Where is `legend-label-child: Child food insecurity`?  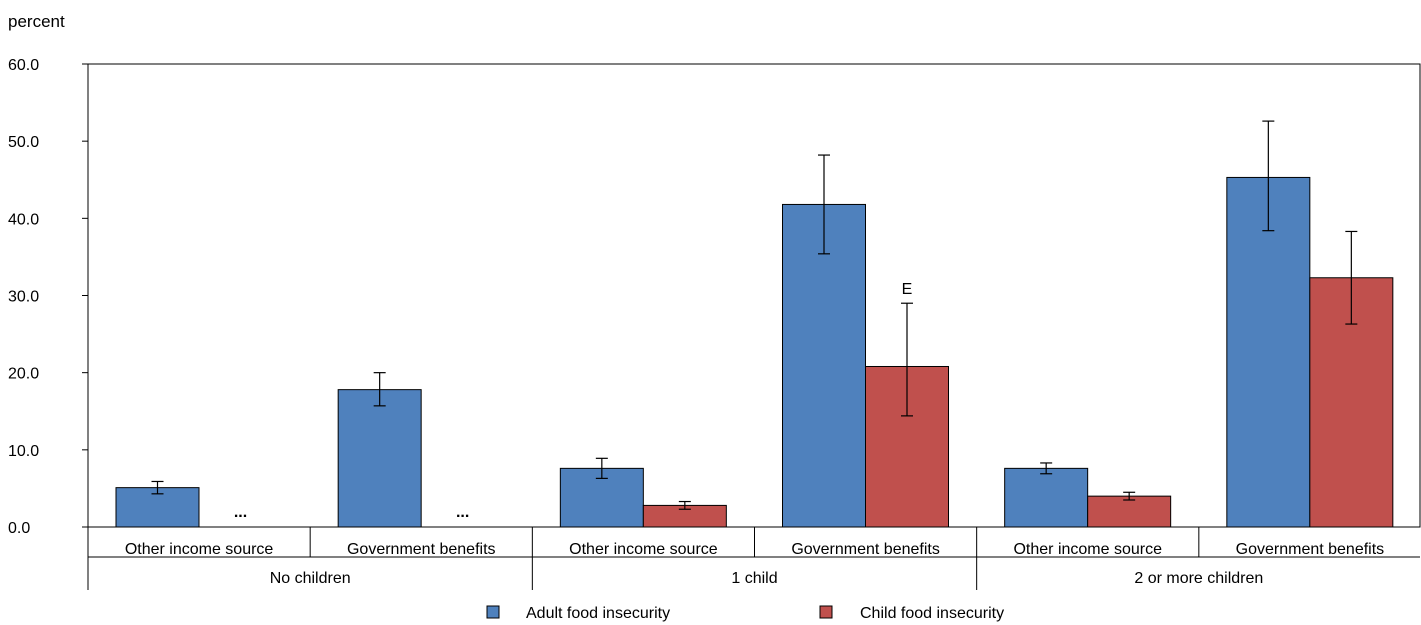
legend-label-child: Child food insecurity is located at coordinates (932, 613).